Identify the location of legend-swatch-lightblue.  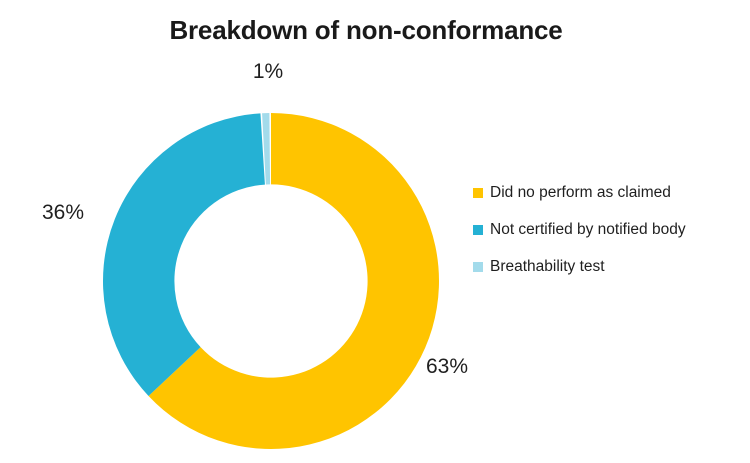
(478, 266).